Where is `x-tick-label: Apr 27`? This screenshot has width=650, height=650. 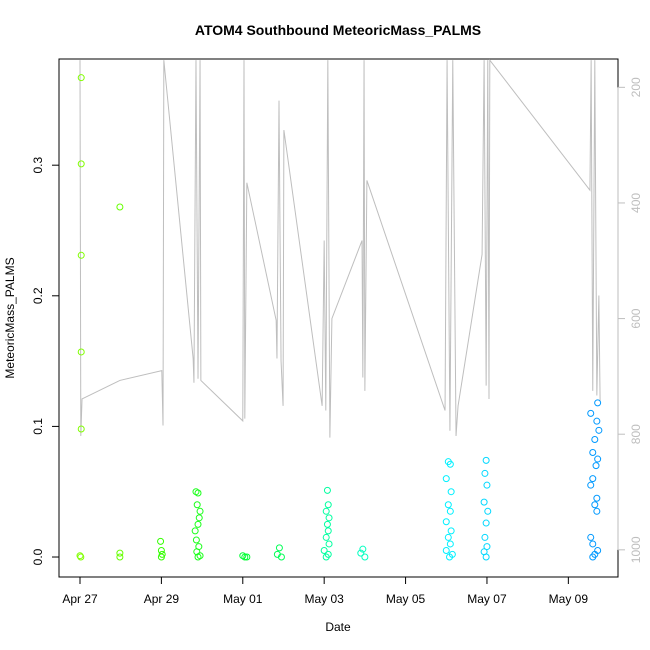 x-tick-label: Apr 27 is located at coordinates (80, 599).